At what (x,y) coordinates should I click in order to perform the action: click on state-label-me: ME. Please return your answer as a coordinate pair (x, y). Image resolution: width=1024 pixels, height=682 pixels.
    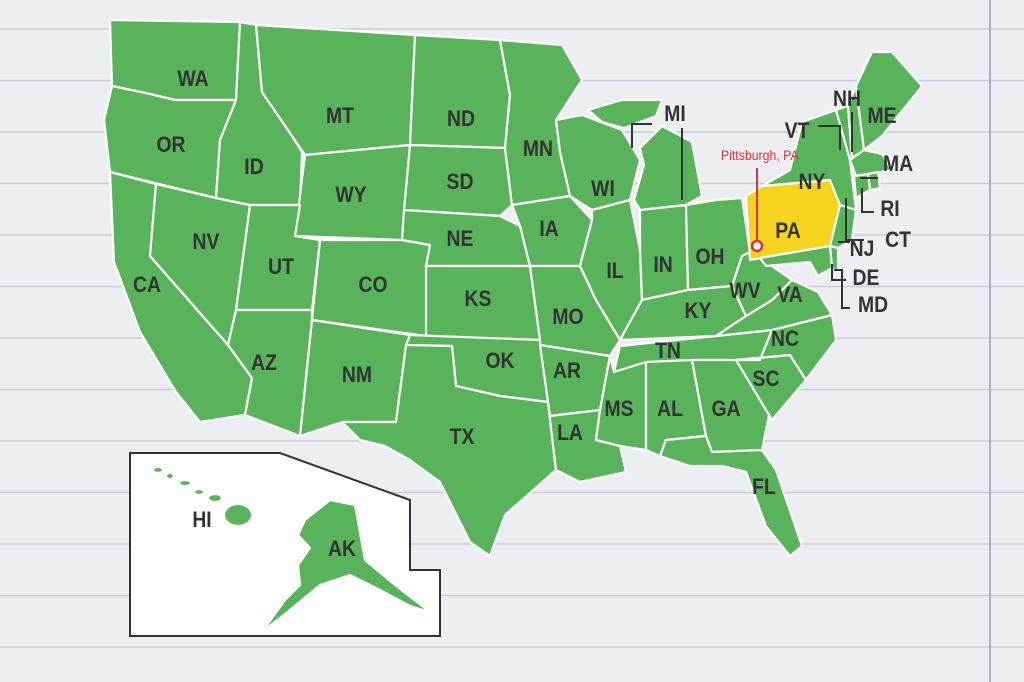
    Looking at the image, I should click on (881, 116).